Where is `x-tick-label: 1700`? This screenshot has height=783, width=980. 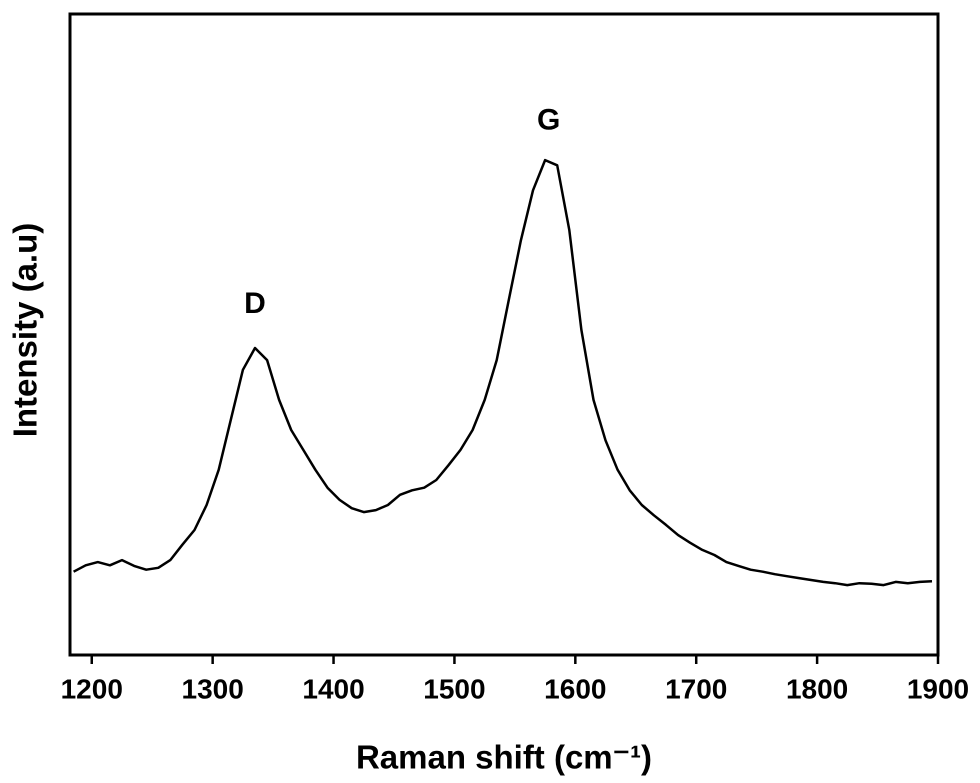
x-tick-label: 1700 is located at coordinates (696, 688).